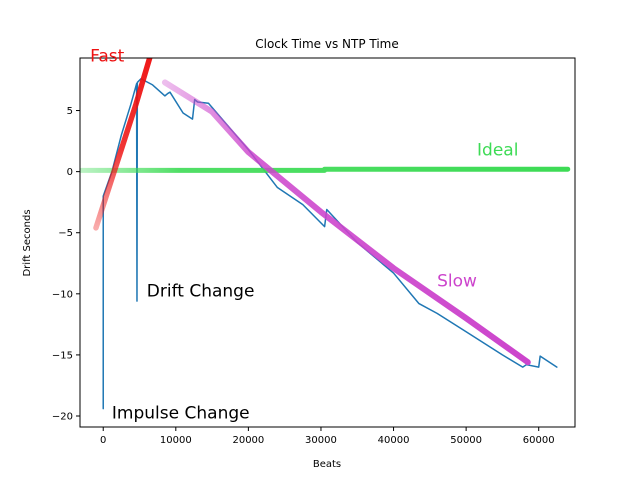 This screenshot has width=640, height=480. Describe the element at coordinates (27, 242) in the screenshot. I see `y-axis-label: Drift Seconds` at that location.